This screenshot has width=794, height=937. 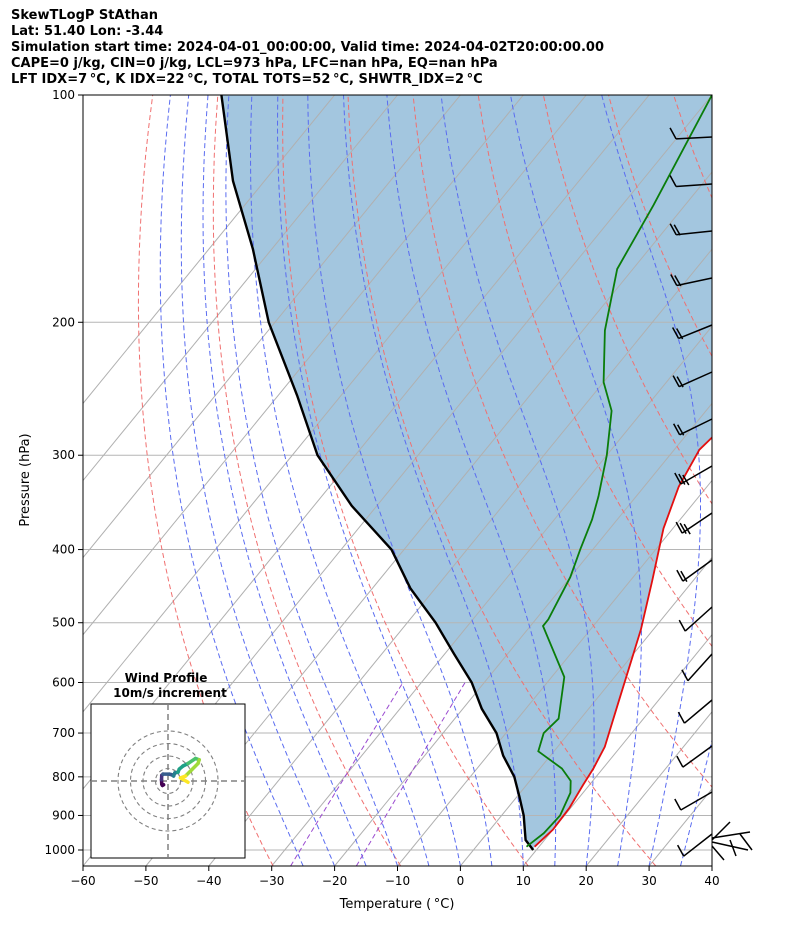 What do you see at coordinates (85, 15) in the screenshot?
I see `chart-title: SkewTLogP StAthan` at bounding box center [85, 15].